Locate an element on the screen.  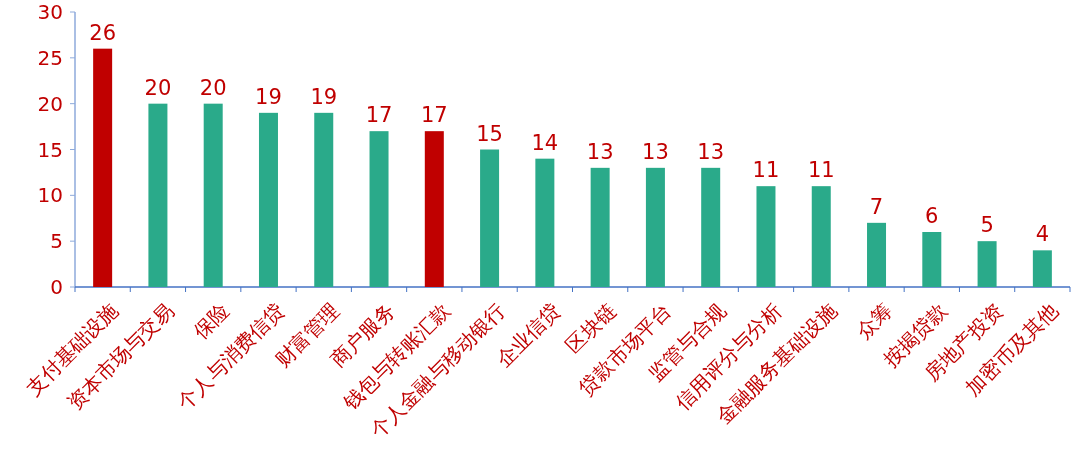
data-label: 7 is located at coordinates (876, 206).